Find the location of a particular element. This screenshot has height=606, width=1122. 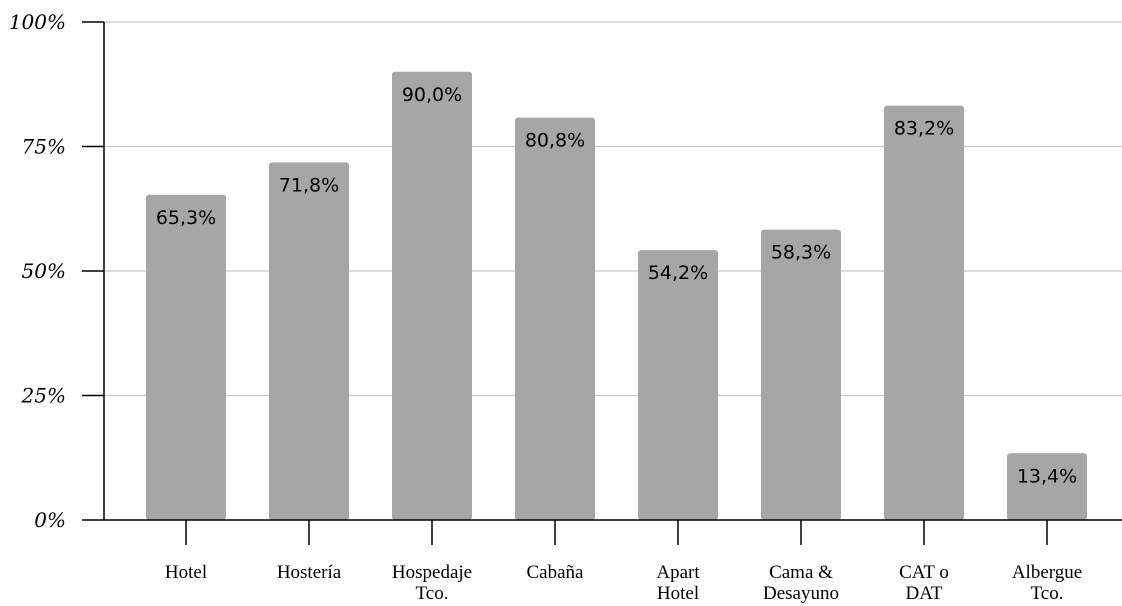

x-tick-label: Hospedaje Tco. is located at coordinates (432, 583).